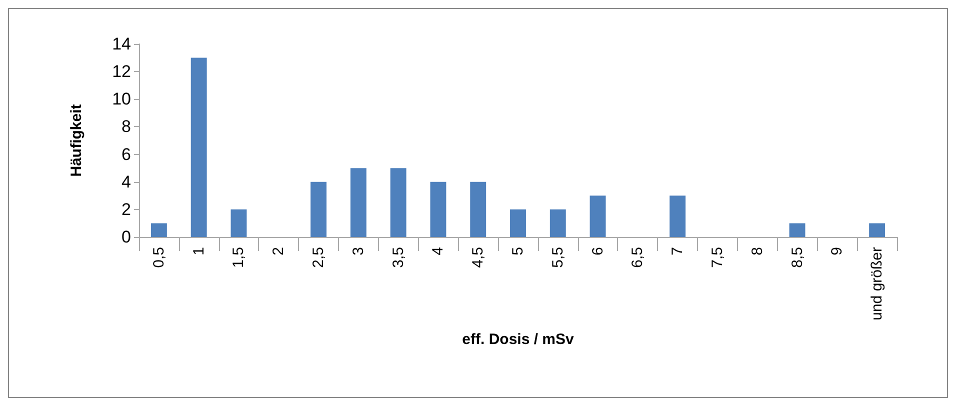 Image resolution: width=958 pixels, height=409 pixels. Describe the element at coordinates (121, 72) in the screenshot. I see `y-tick-label: 12` at that location.